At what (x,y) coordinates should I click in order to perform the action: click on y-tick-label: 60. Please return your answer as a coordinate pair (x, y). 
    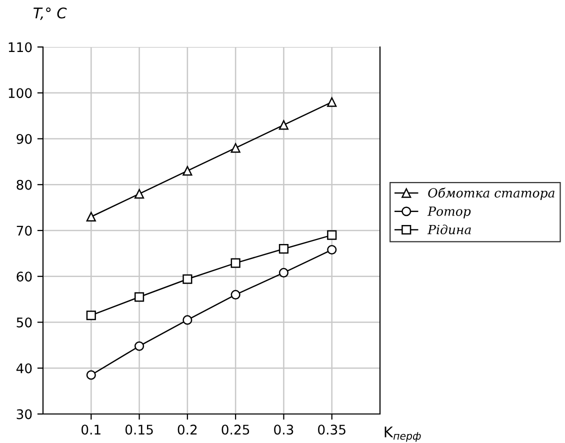
    Looking at the image, I should click on (24, 277).